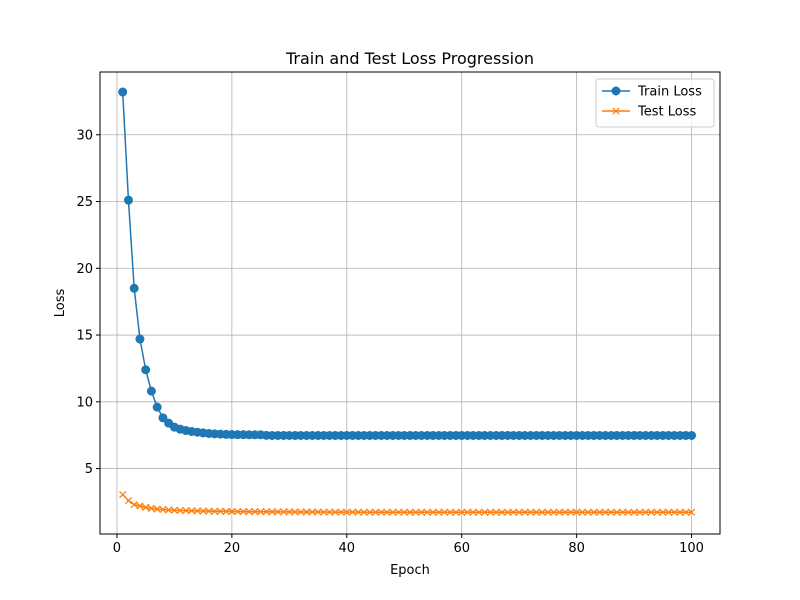 This screenshot has height=600, width=800. What do you see at coordinates (652, 92) in the screenshot?
I see `legend-item: Train Loss` at bounding box center [652, 92].